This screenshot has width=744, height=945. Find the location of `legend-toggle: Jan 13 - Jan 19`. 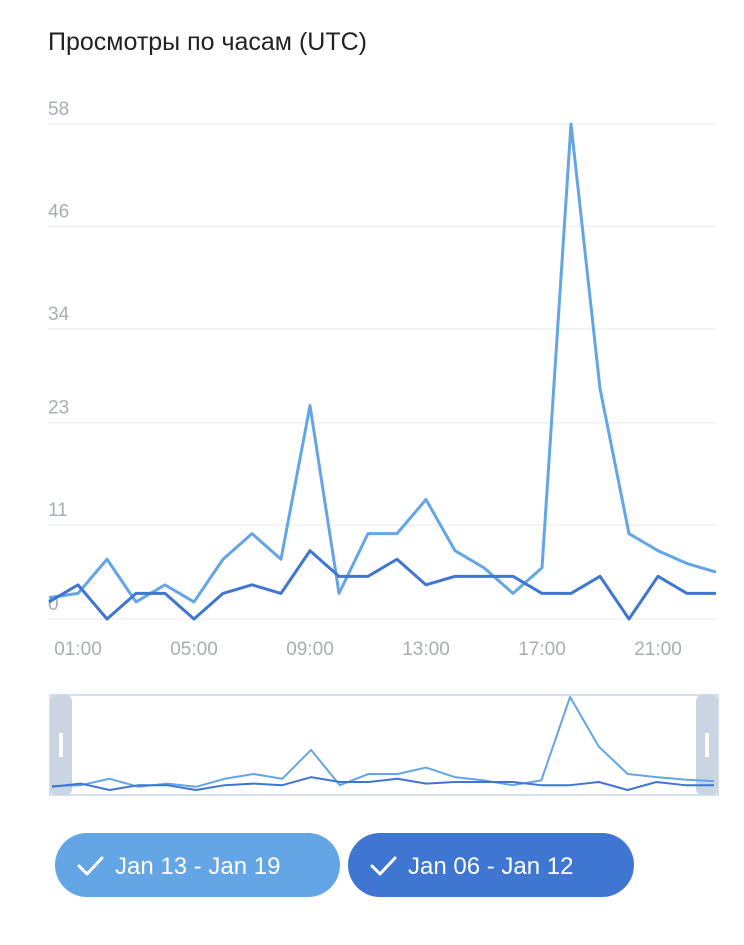

legend-toggle: Jan 13 - Jan 19 is located at coordinates (197, 865).